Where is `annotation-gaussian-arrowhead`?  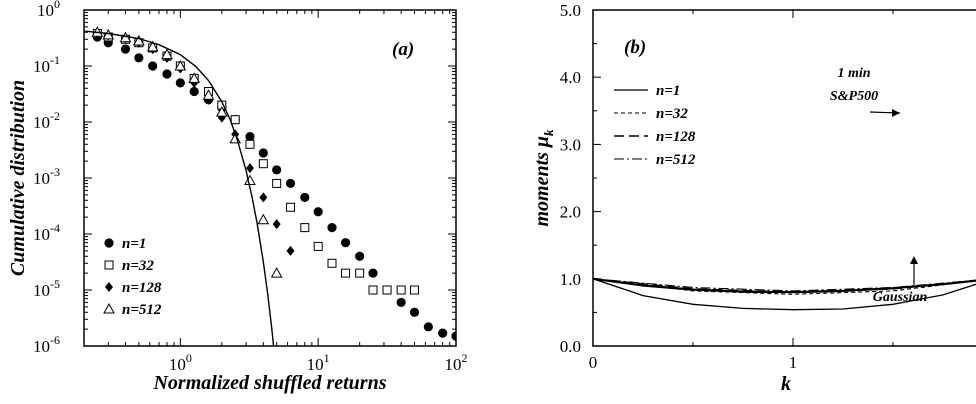 annotation-gaussian-arrowhead is located at coordinates (914, 260).